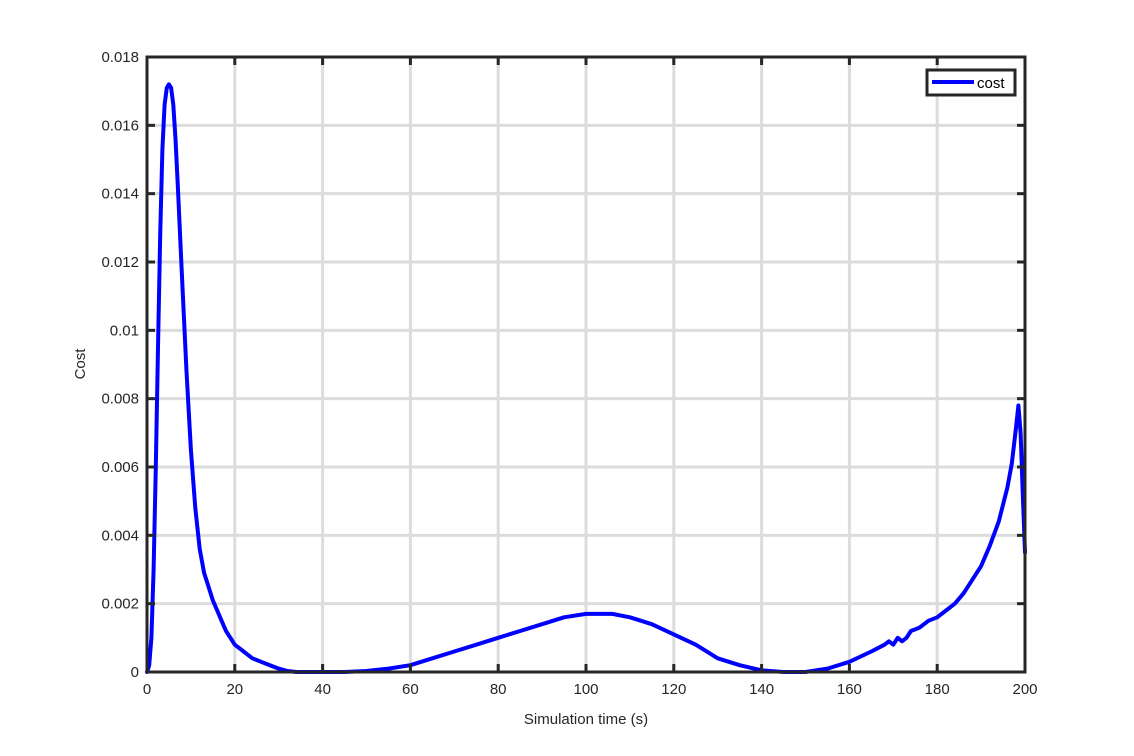  I want to click on x-tick-label: 120, so click(673, 689).